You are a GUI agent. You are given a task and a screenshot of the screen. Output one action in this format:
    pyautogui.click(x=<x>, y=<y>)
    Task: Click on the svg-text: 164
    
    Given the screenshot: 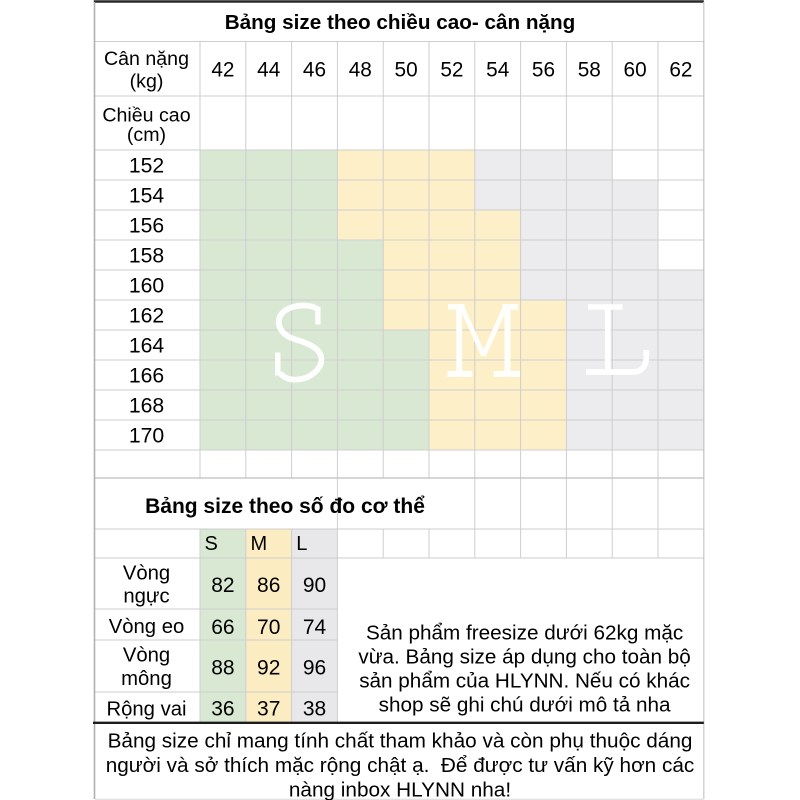 What is the action you would take?
    pyautogui.click(x=147, y=346)
    